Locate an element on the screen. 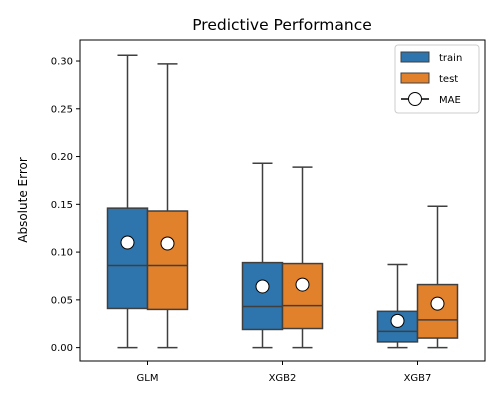 The height and width of the screenshot is (400, 500). y-tick-label: 0.15 is located at coordinates (62, 205).